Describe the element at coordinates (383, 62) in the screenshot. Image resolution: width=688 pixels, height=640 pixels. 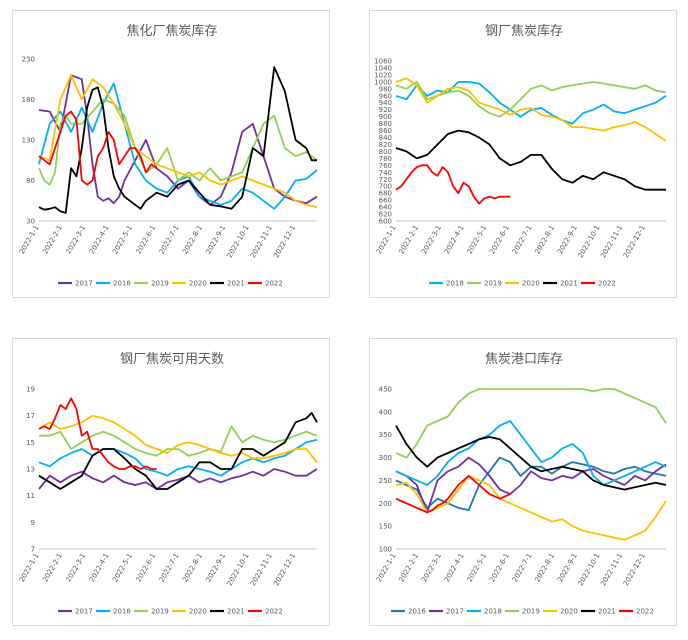
I see `y-tick-label: 1060` at that location.